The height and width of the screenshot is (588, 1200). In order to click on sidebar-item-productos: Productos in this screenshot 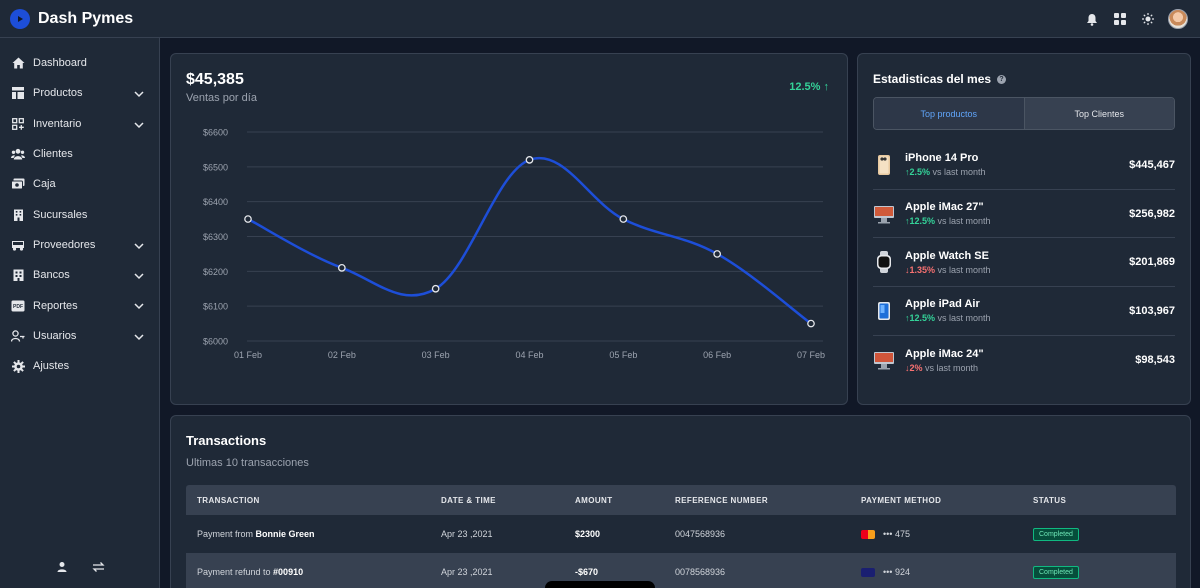, I will do `click(79, 93)`.